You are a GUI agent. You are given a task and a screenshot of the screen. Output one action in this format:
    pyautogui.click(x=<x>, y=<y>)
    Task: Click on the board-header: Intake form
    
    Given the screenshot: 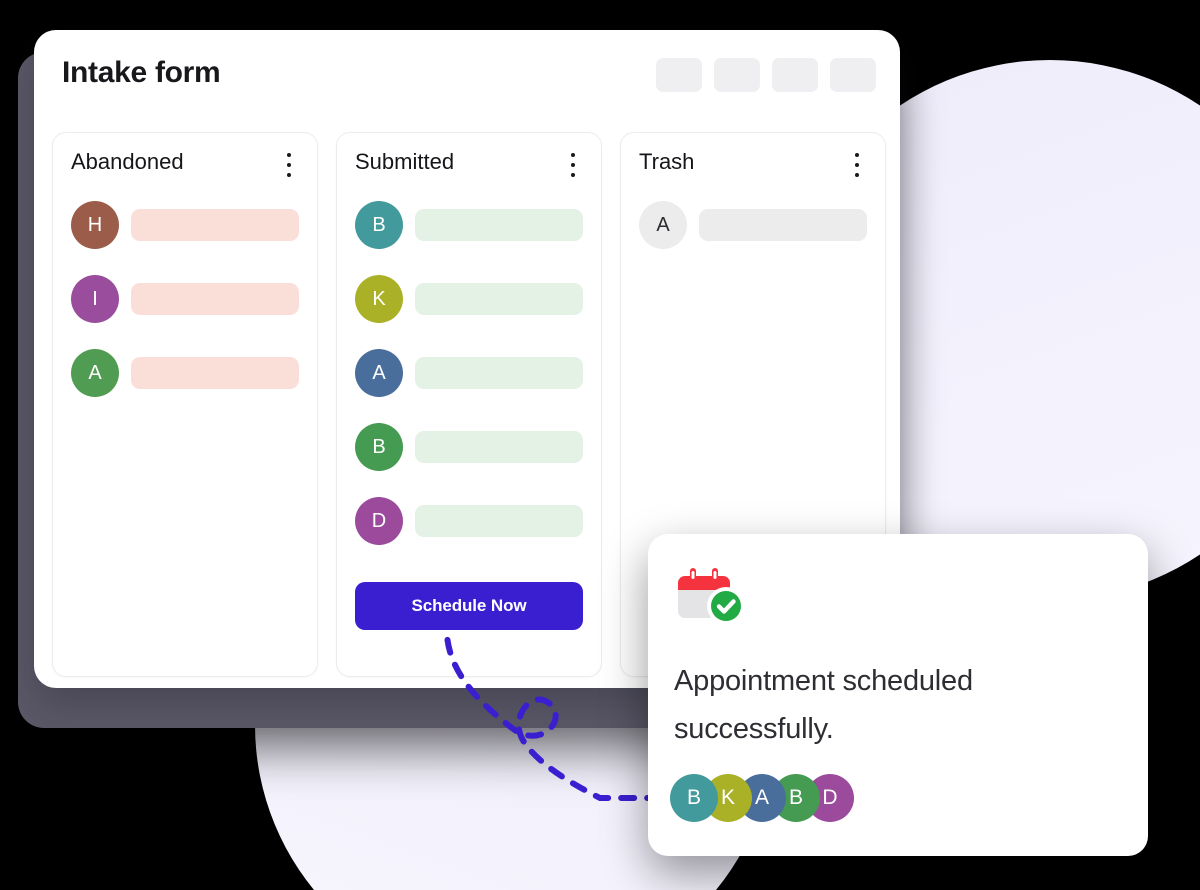 What is the action you would take?
    pyautogui.click(x=467, y=80)
    